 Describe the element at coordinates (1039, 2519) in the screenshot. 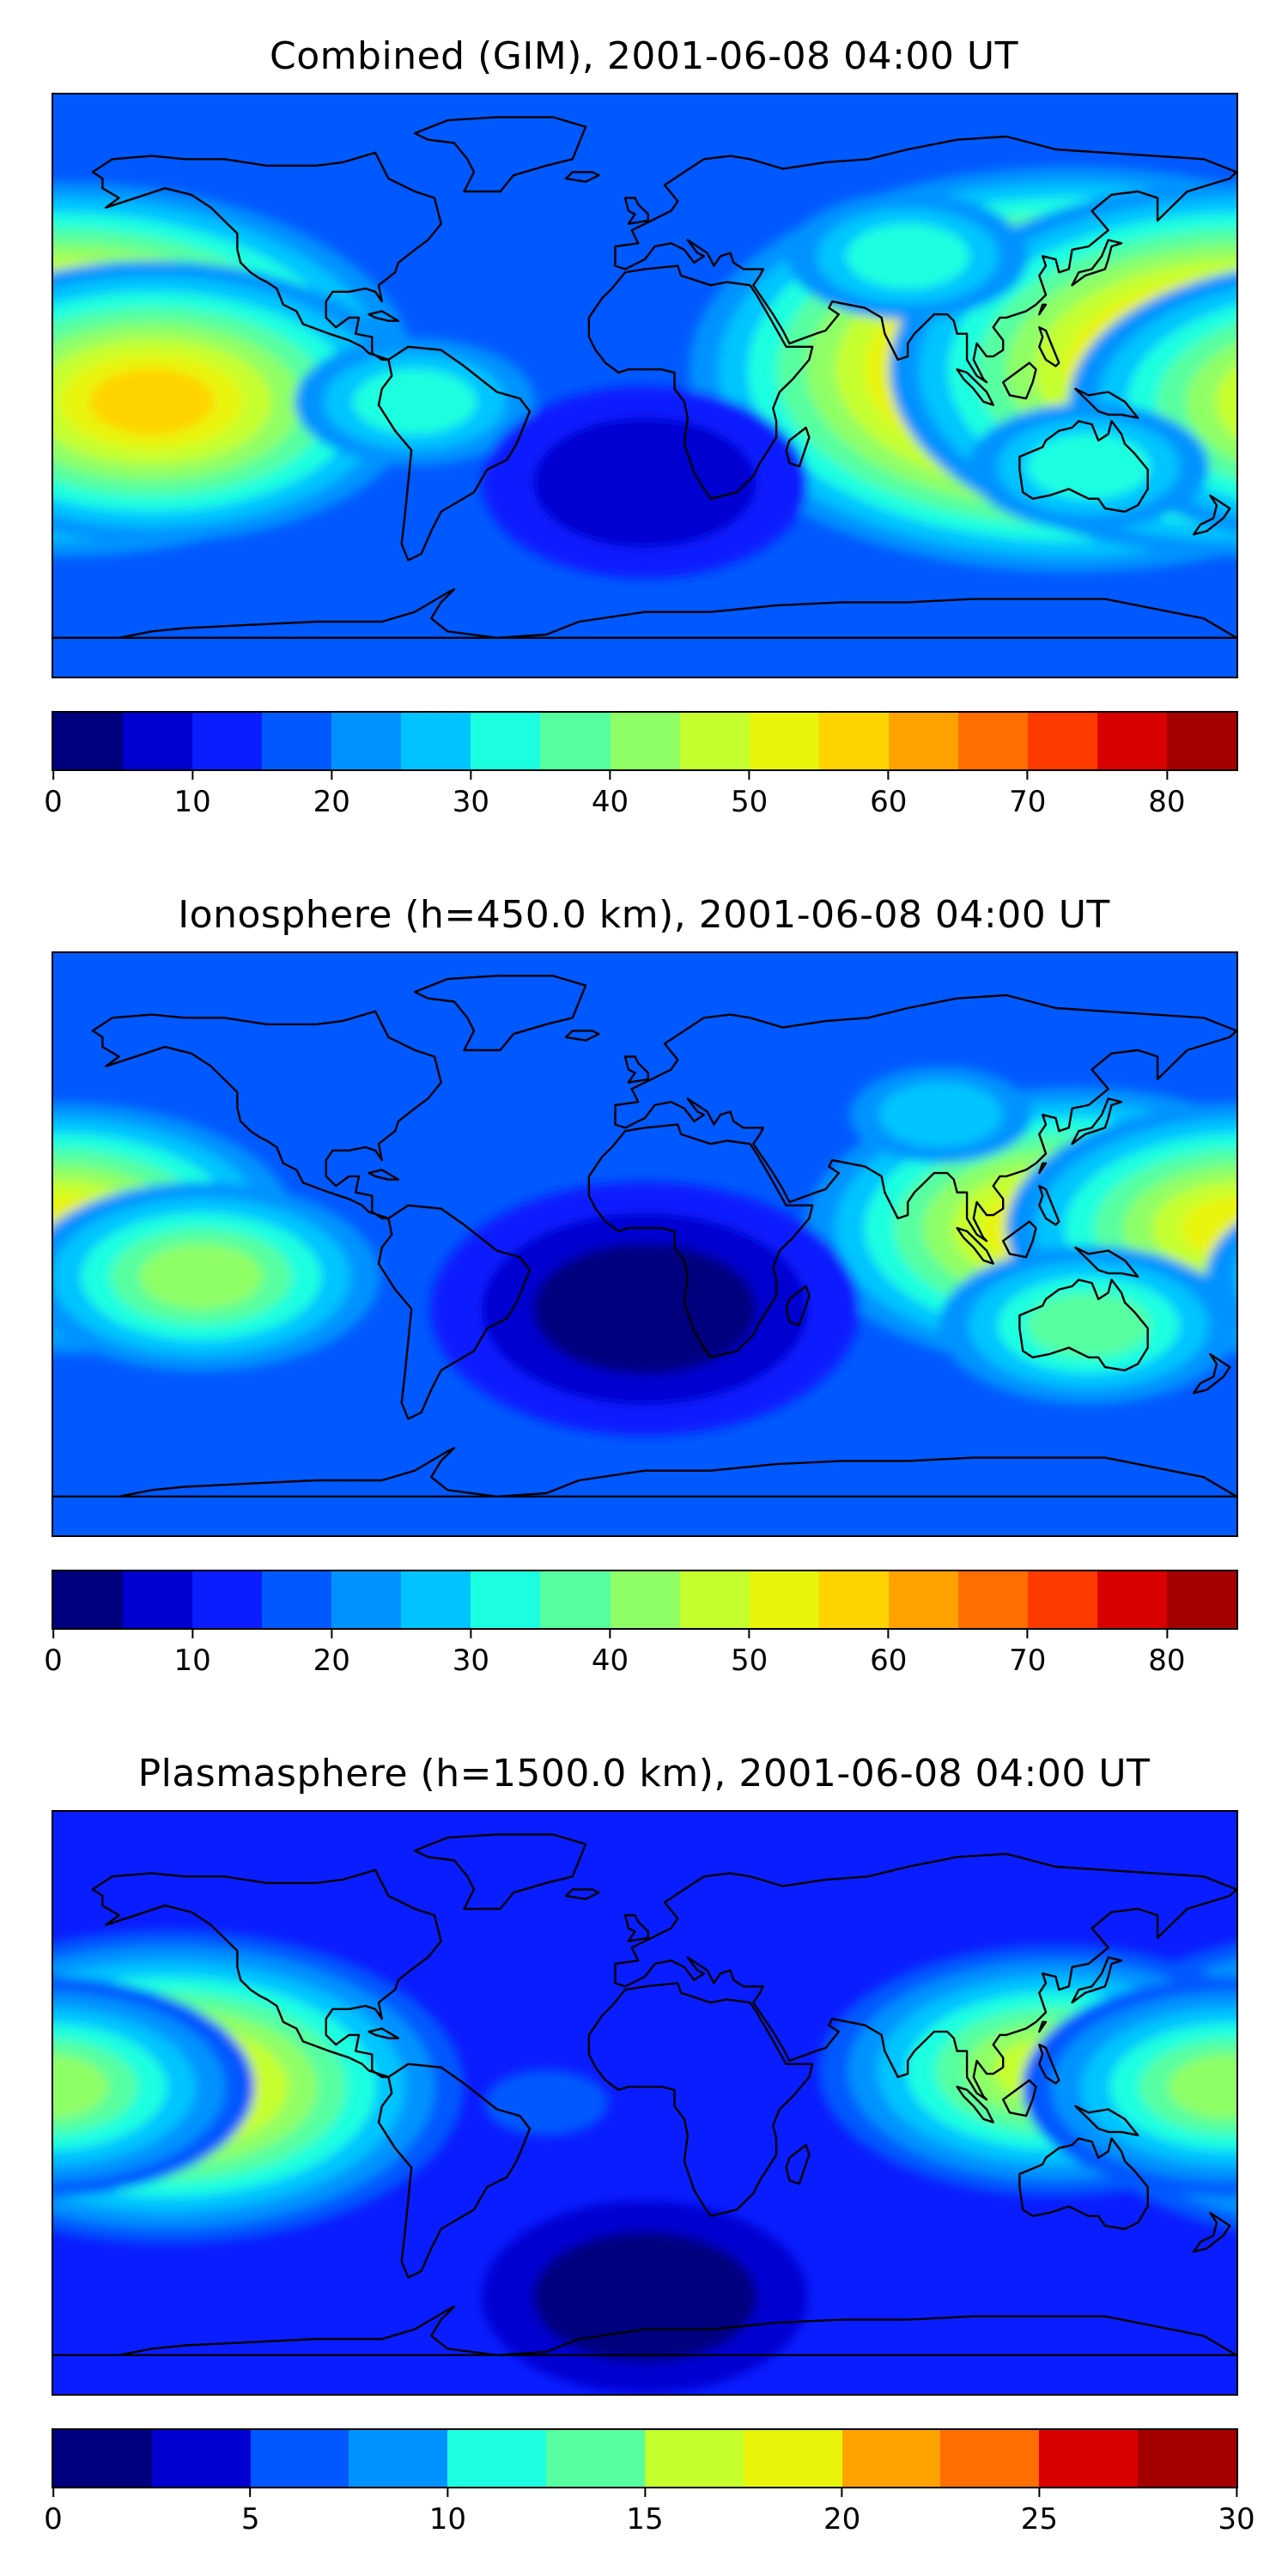

I see `tick-label: 25` at that location.